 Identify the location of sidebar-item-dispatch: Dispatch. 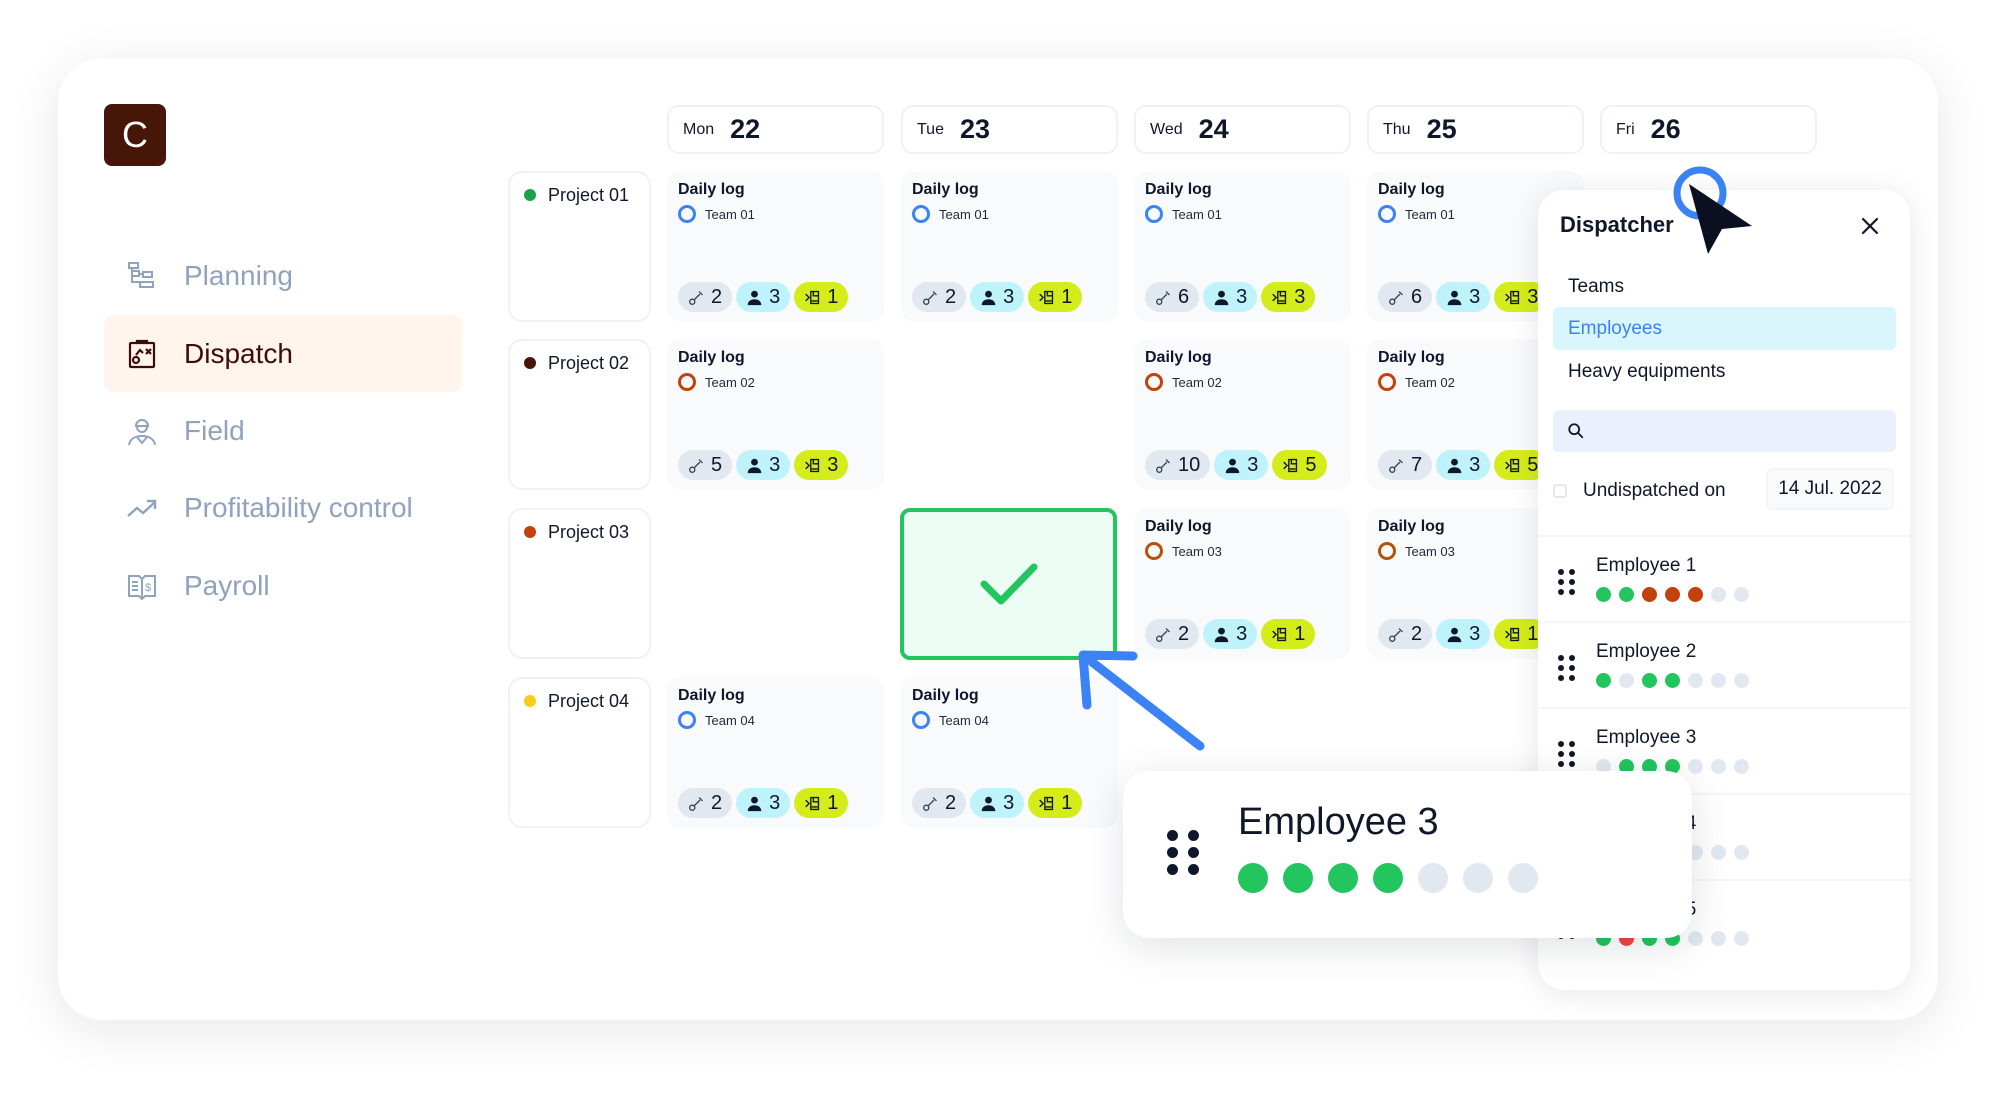
(283, 353).